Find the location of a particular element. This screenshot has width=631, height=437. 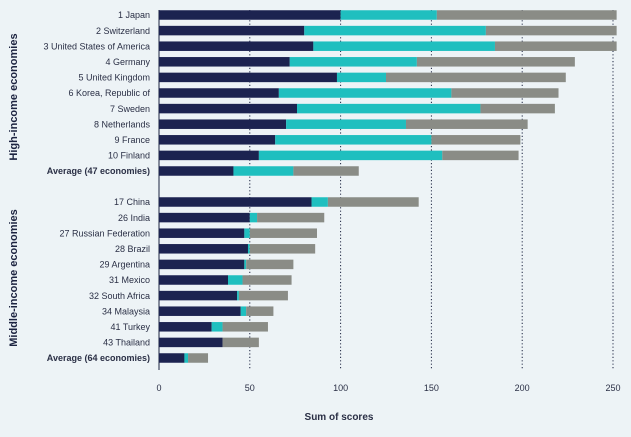

group-title-high-income: High-income economies is located at coordinates (14, 96).